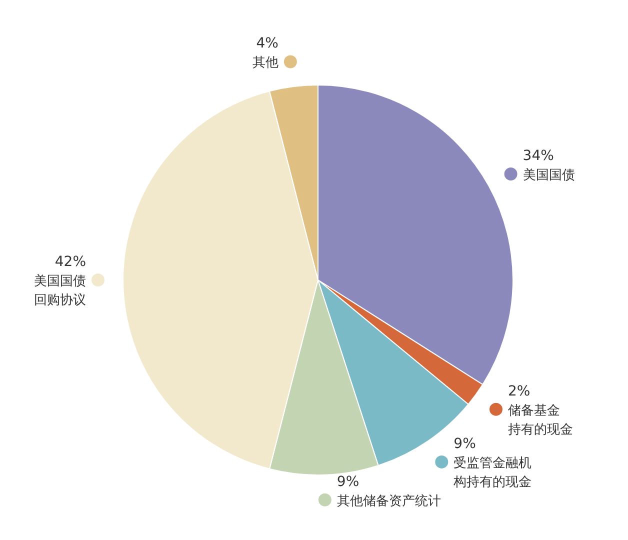 This screenshot has width=628, height=540. Describe the element at coordinates (60, 290) in the screenshot. I see `slice-label: 美国国债回购协议` at that location.